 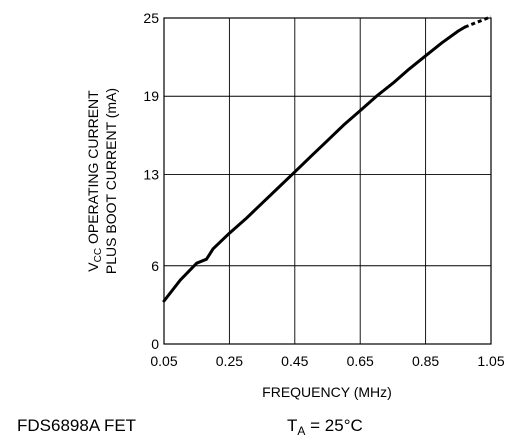 What do you see at coordinates (163, 361) in the screenshot?
I see `x-tick-label: 0.05` at bounding box center [163, 361].